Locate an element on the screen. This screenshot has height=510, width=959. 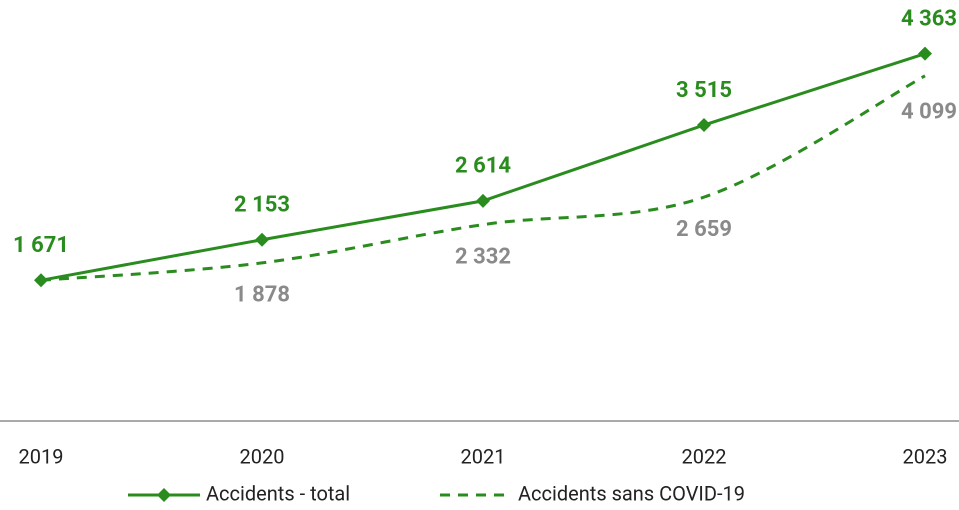
legend-label: Accidents - total is located at coordinates (278, 493).